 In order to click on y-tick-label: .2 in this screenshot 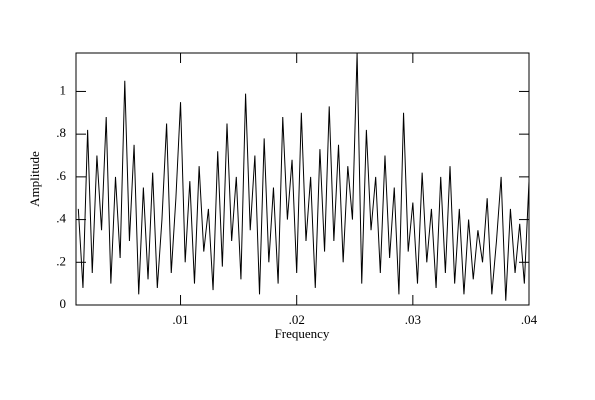, I will do `click(61, 260)`.